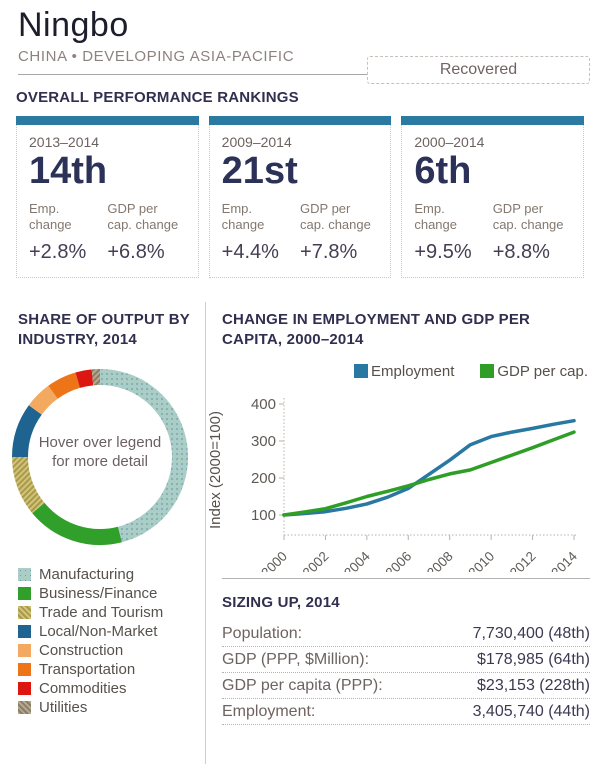 Image resolution: width=600 pixels, height=780 pixels. Describe the element at coordinates (413, 371) in the screenshot. I see `legend-label: Employment` at that location.